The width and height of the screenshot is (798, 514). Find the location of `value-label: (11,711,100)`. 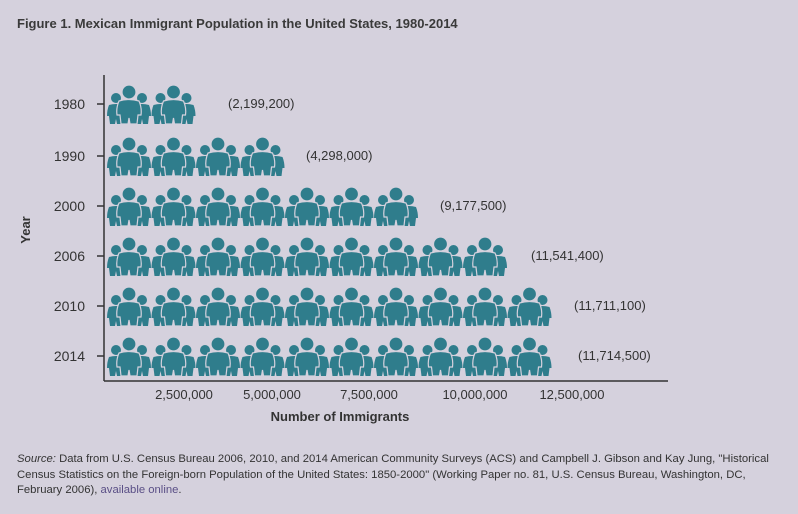

value-label: (11,711,100) is located at coordinates (610, 305).